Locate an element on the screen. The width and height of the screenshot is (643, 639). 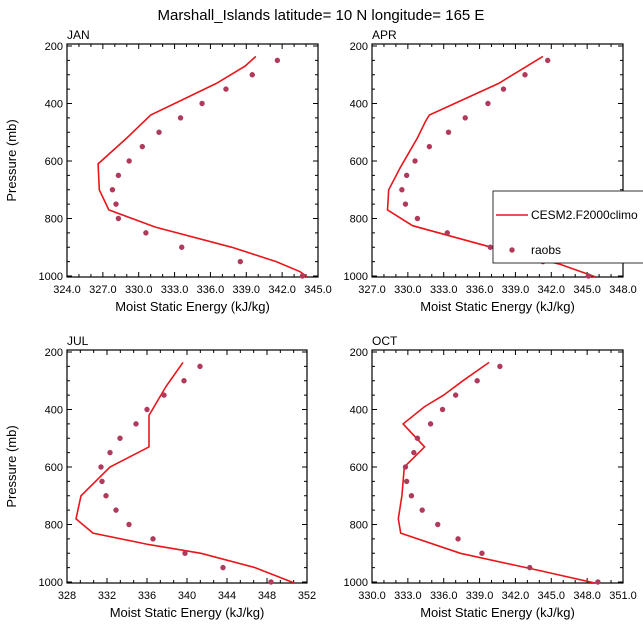
panel-label: APR is located at coordinates (384, 35).